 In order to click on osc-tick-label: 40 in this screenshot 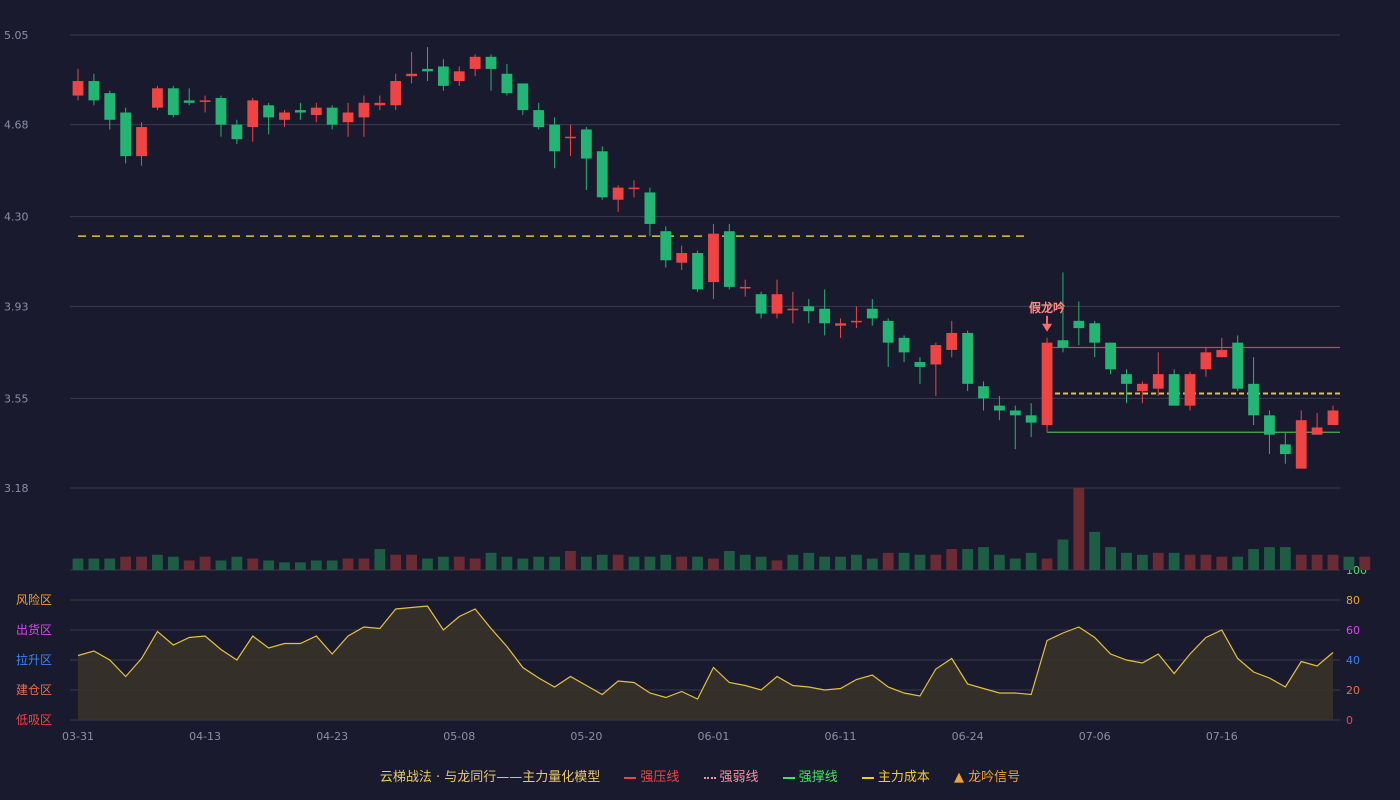, I will do `click(1353, 660)`.